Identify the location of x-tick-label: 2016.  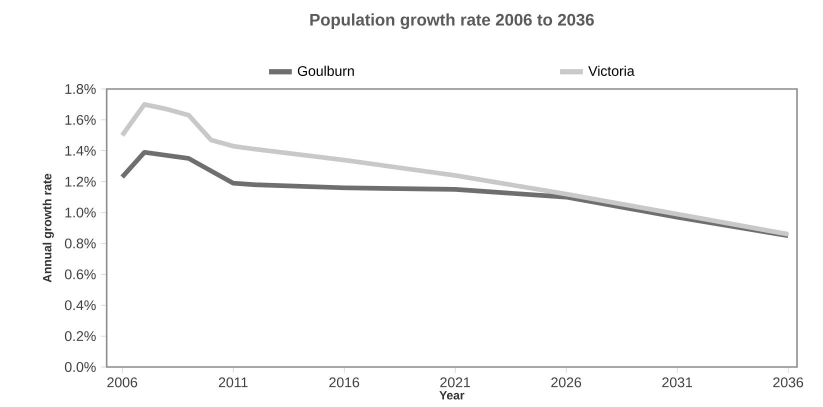
(344, 382).